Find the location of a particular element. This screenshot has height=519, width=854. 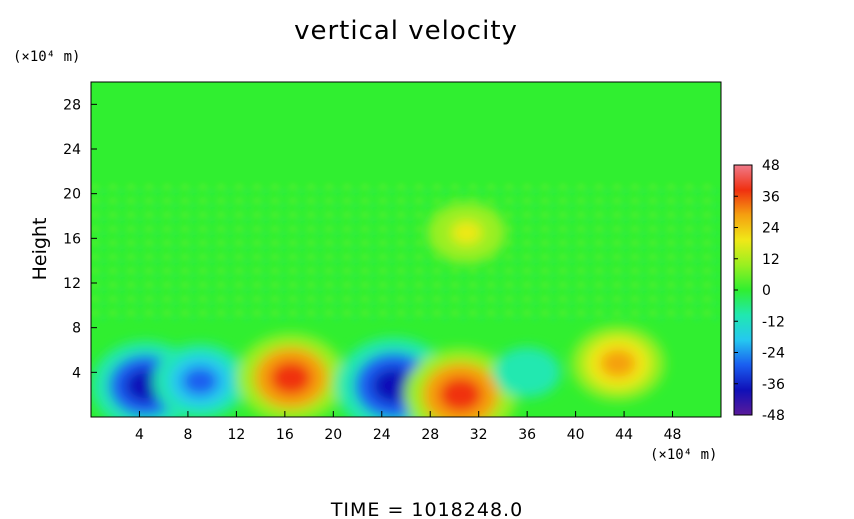

x-unit-label: (×10⁴ m) is located at coordinates (683, 455).